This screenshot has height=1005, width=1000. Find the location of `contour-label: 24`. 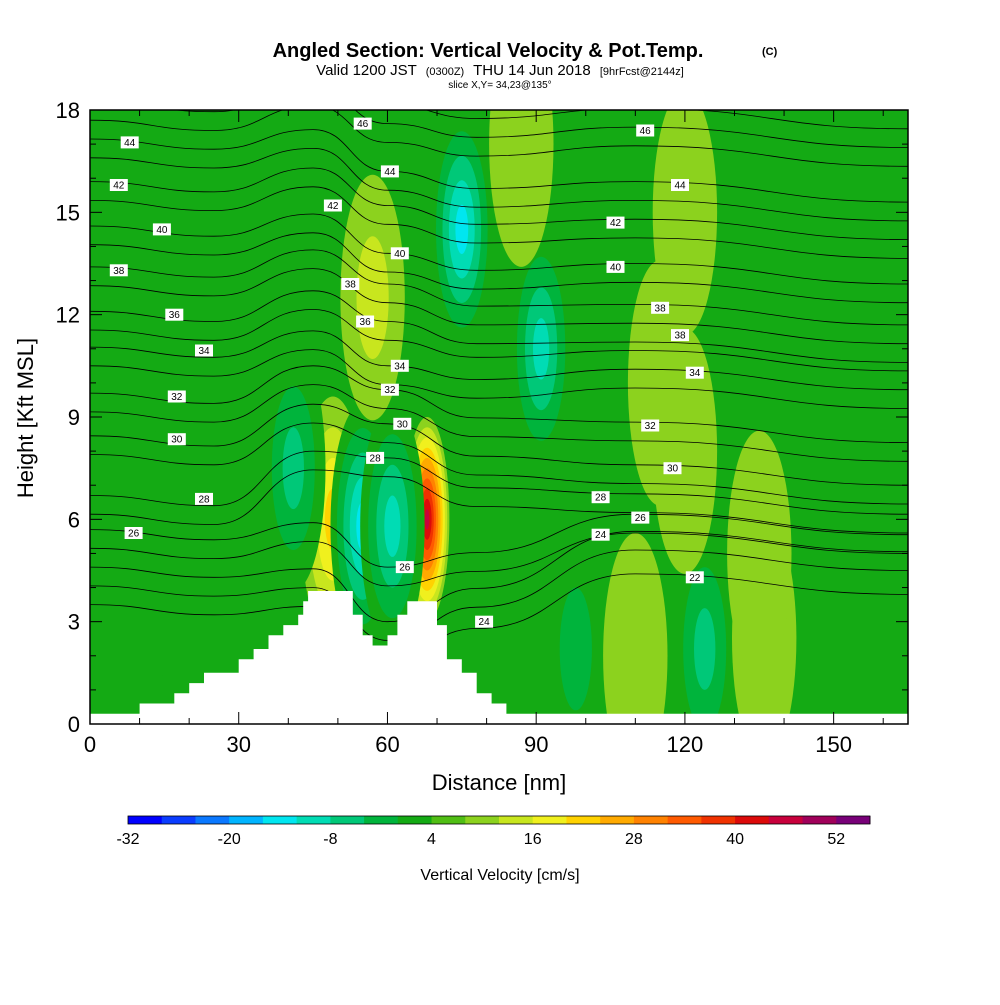

contour-label: 24 is located at coordinates (484, 621).